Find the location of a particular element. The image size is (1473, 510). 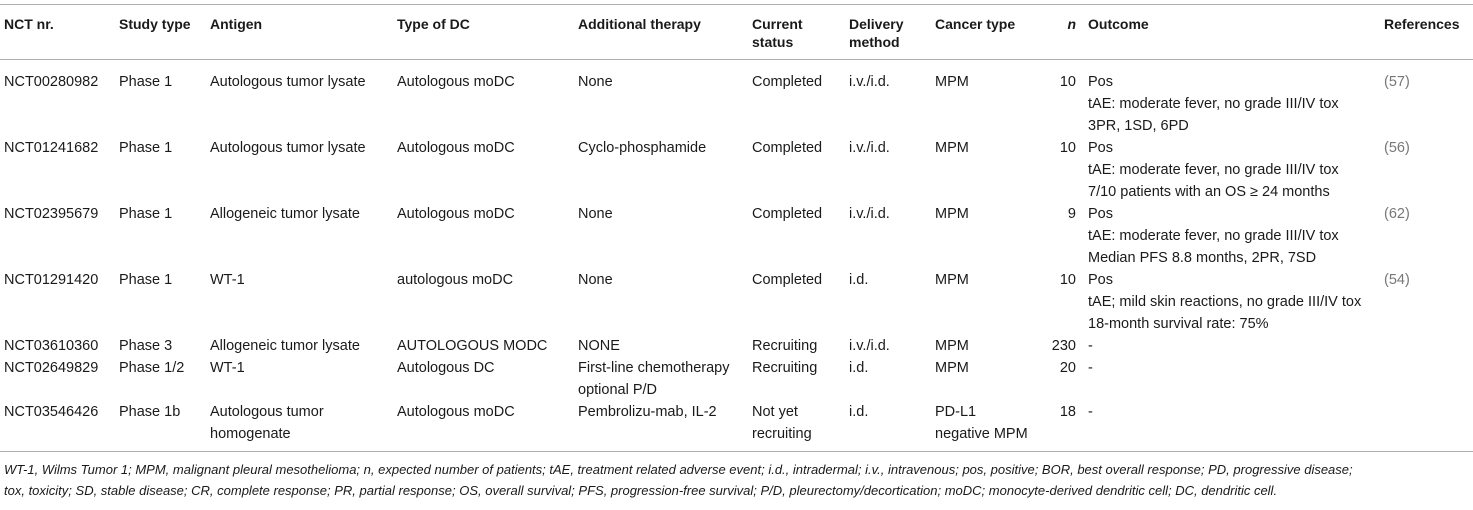

header-additional-therapy: Additional therapy is located at coordinates (661, 32).